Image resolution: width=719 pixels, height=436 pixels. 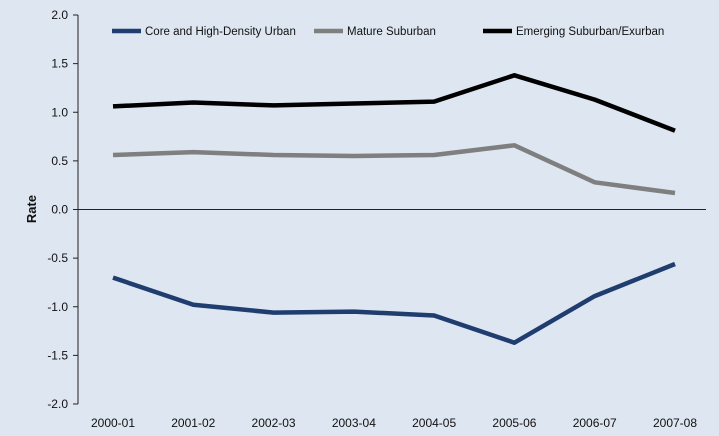 What do you see at coordinates (57, 307) in the screenshot?
I see `y-tick-label: -1.0` at bounding box center [57, 307].